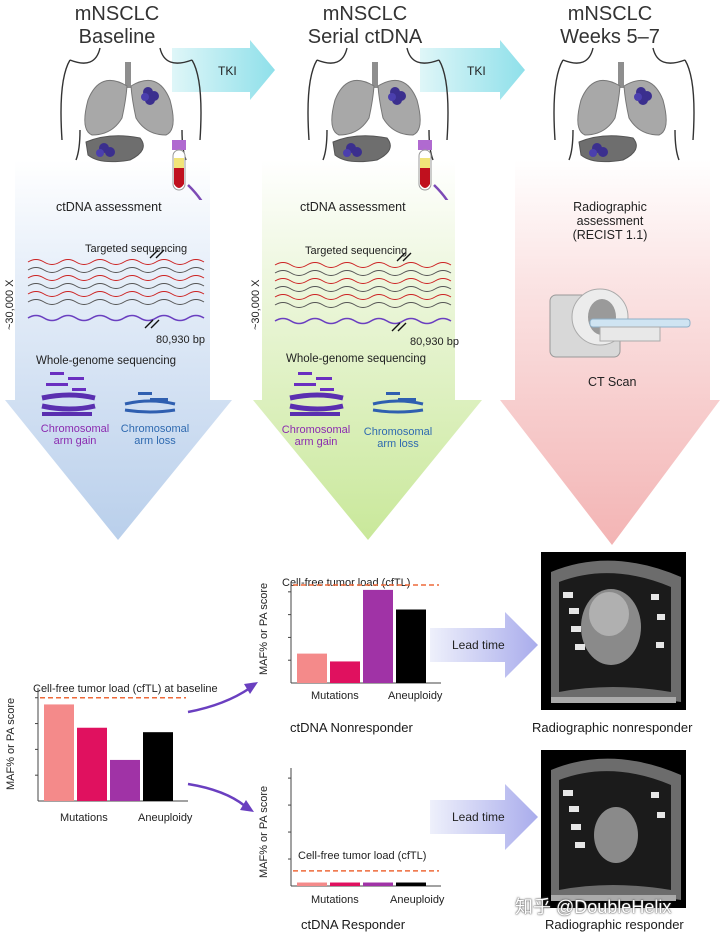 This screenshot has height=934, width=720. What do you see at coordinates (610, 37) in the screenshot?
I see `weeks-title-line2: Weeks 5–7` at bounding box center [610, 37].